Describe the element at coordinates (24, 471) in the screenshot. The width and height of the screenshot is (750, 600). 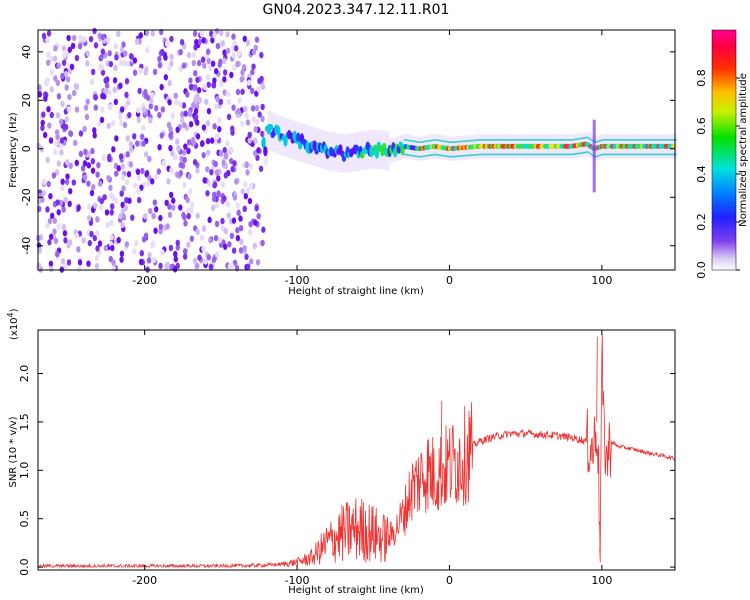
I see `snr-ytick-label: 1.0` at that location.